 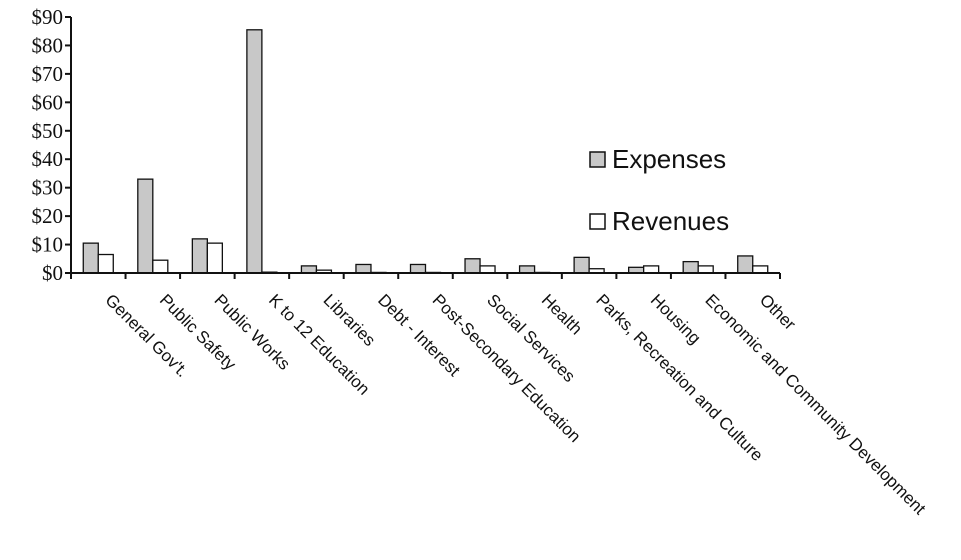 I want to click on x-tick-label: Health, so click(x=562, y=314).